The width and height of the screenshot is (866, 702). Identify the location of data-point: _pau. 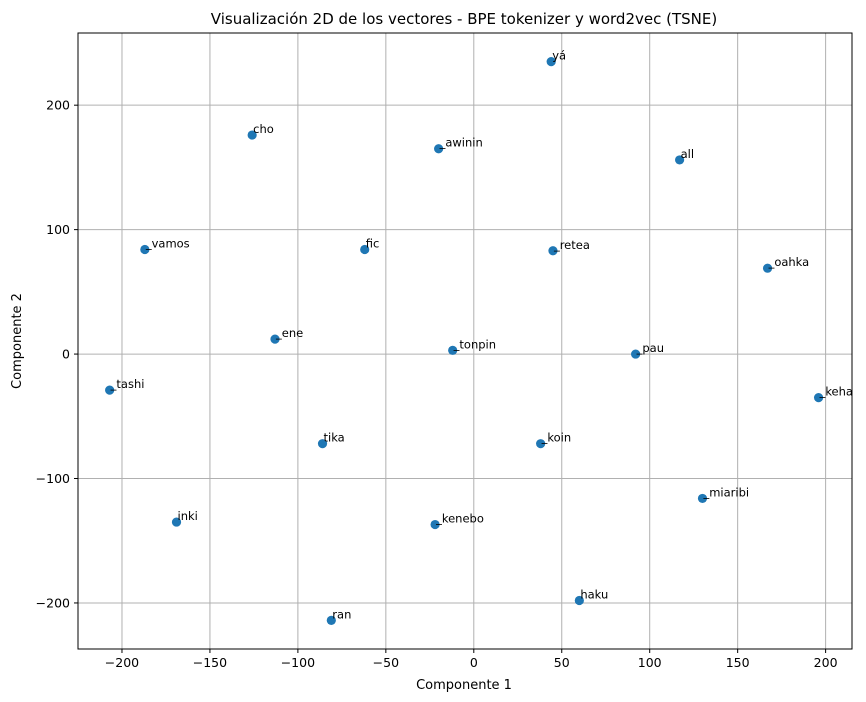
(647, 350).